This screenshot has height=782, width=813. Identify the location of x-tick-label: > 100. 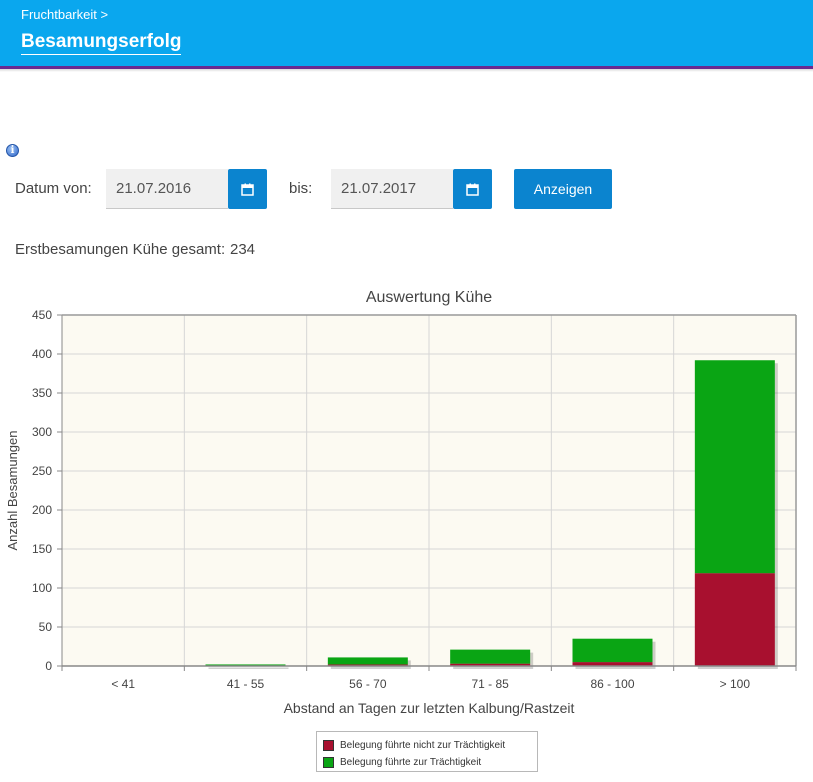
(735, 684).